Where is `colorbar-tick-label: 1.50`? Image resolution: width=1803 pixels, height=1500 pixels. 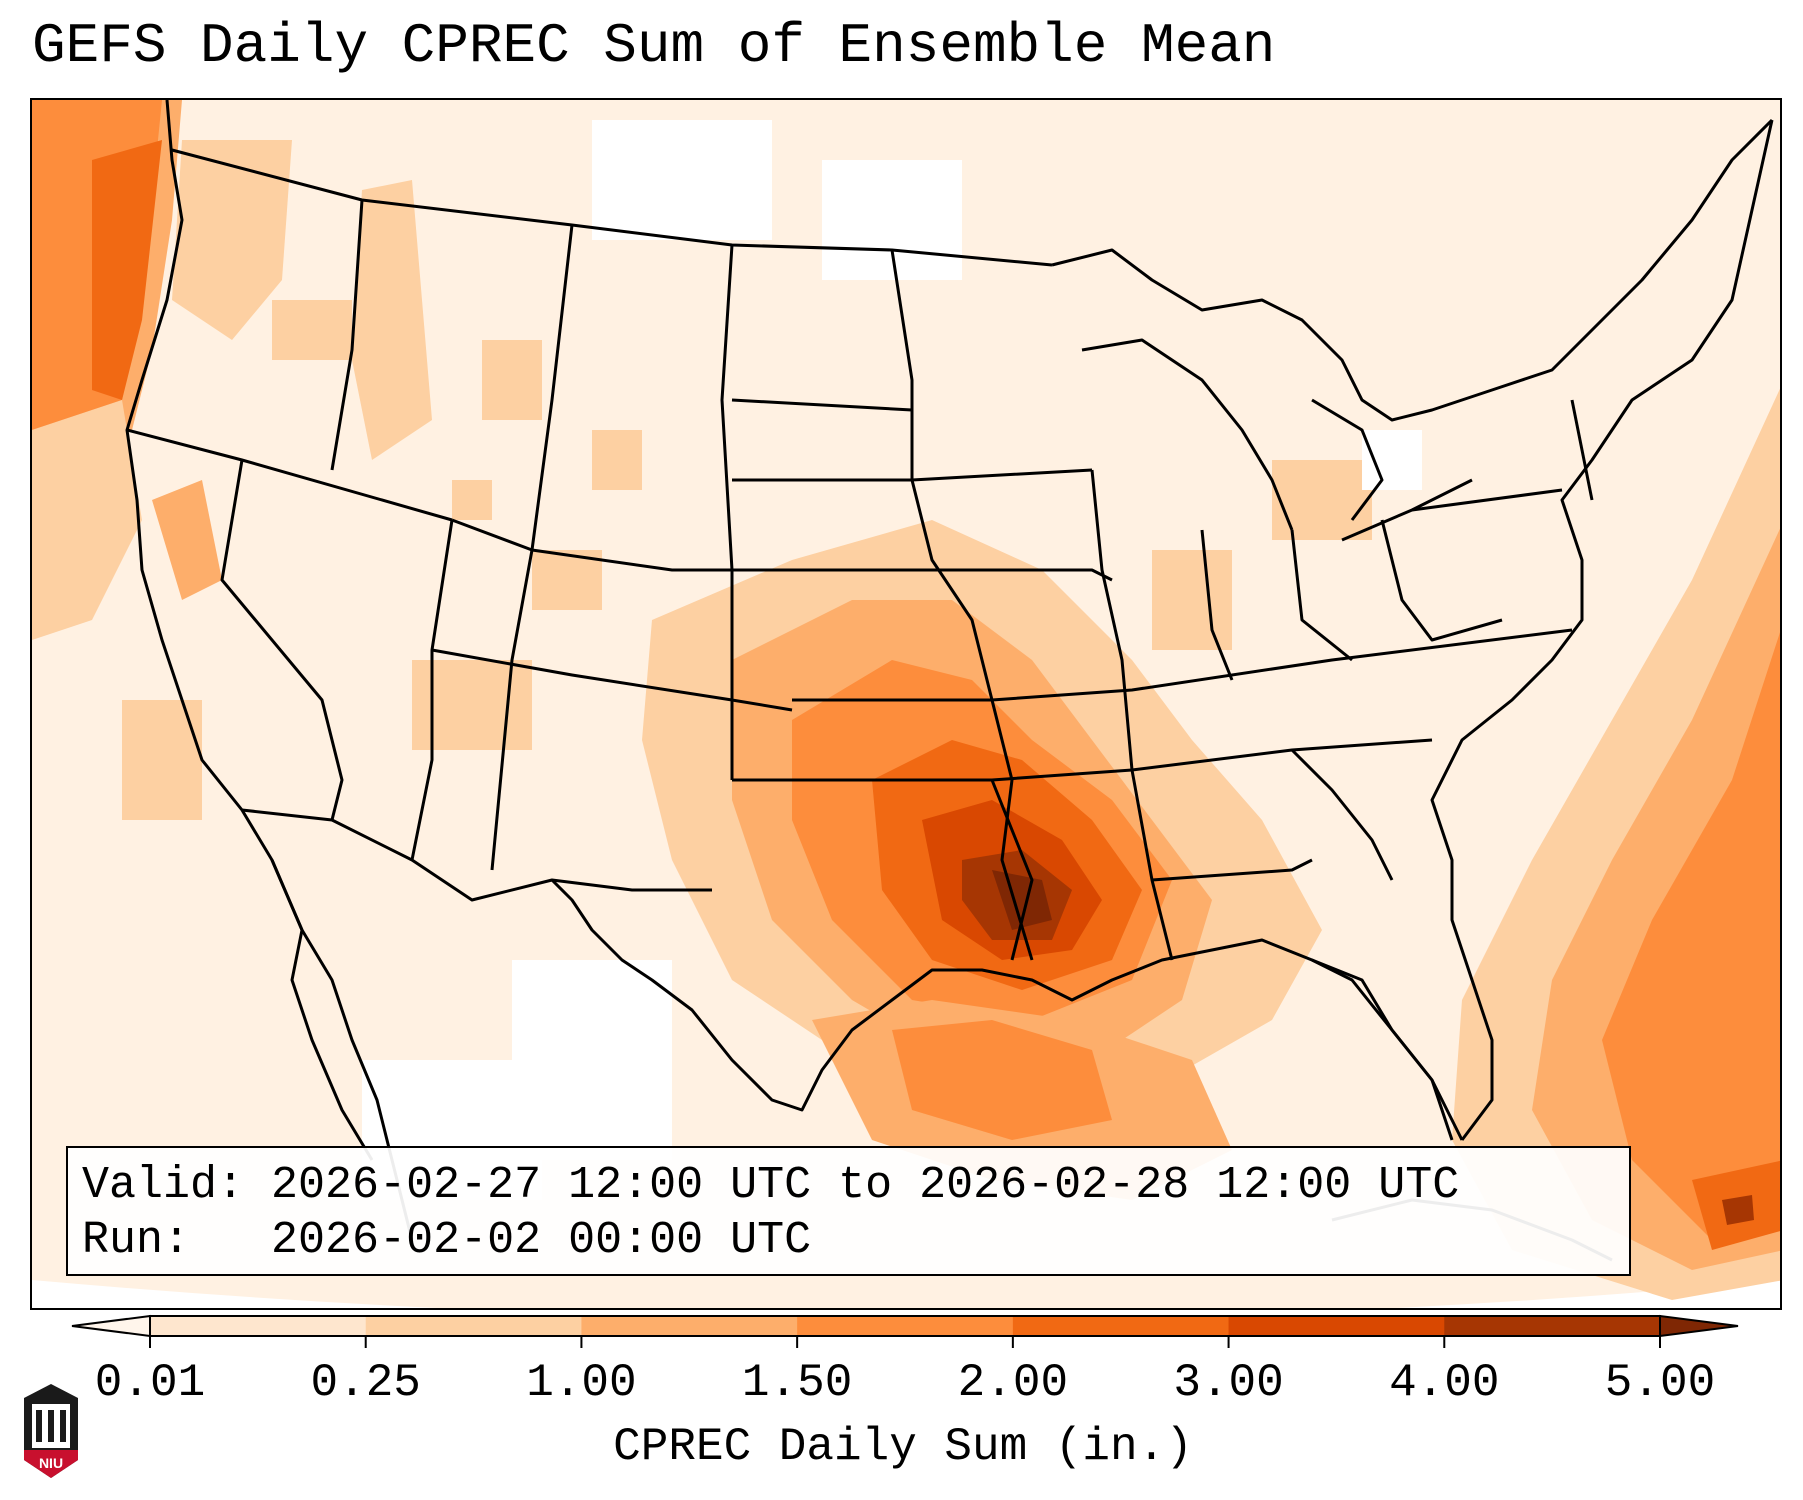 colorbar-tick-label: 1.50 is located at coordinates (797, 1383).